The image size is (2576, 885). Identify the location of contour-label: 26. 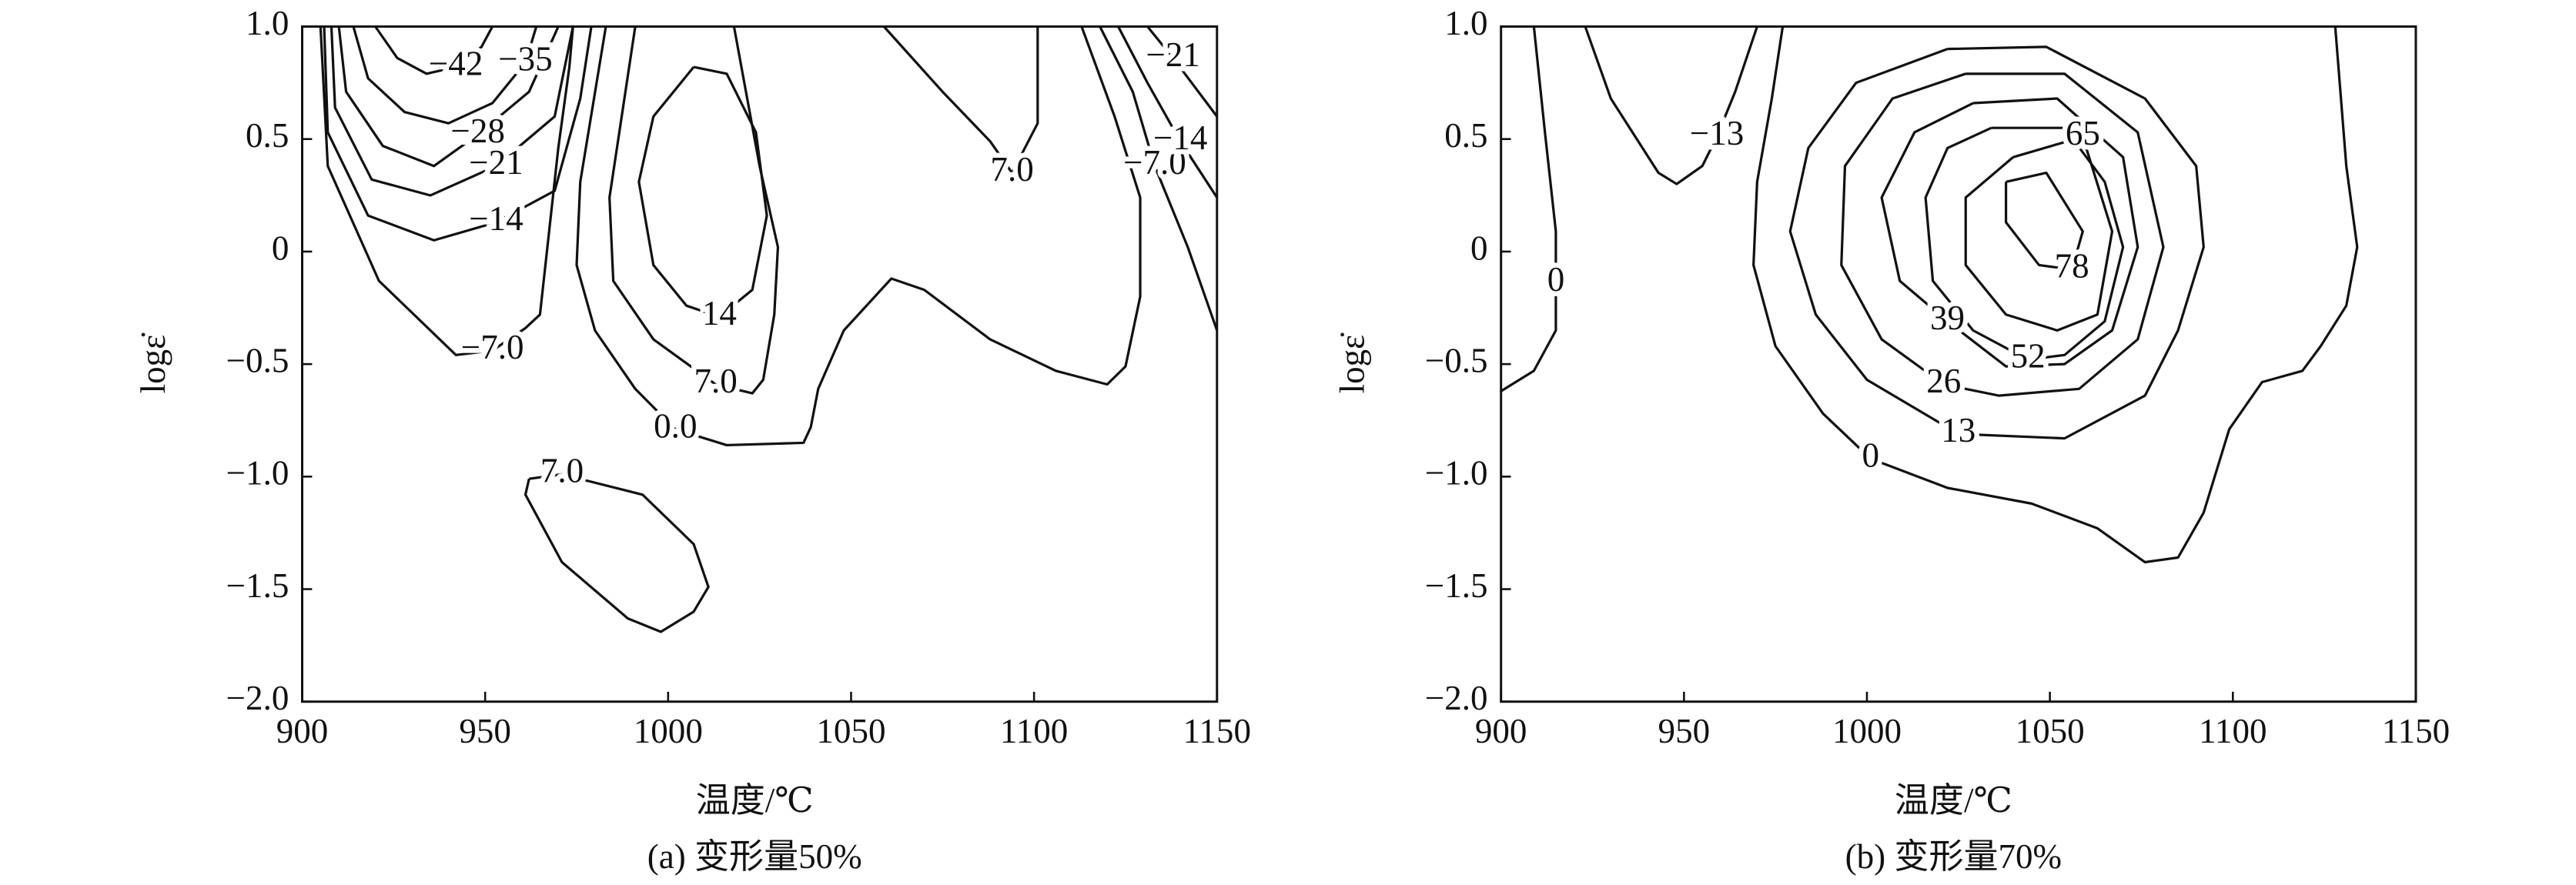
(1943, 381).